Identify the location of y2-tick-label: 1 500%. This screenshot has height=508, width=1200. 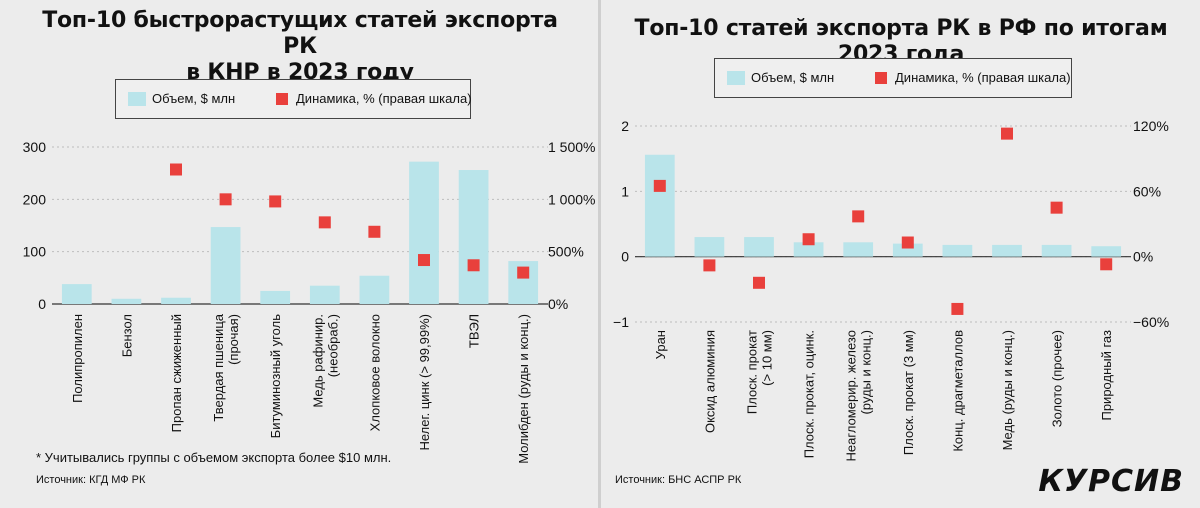
(571, 147).